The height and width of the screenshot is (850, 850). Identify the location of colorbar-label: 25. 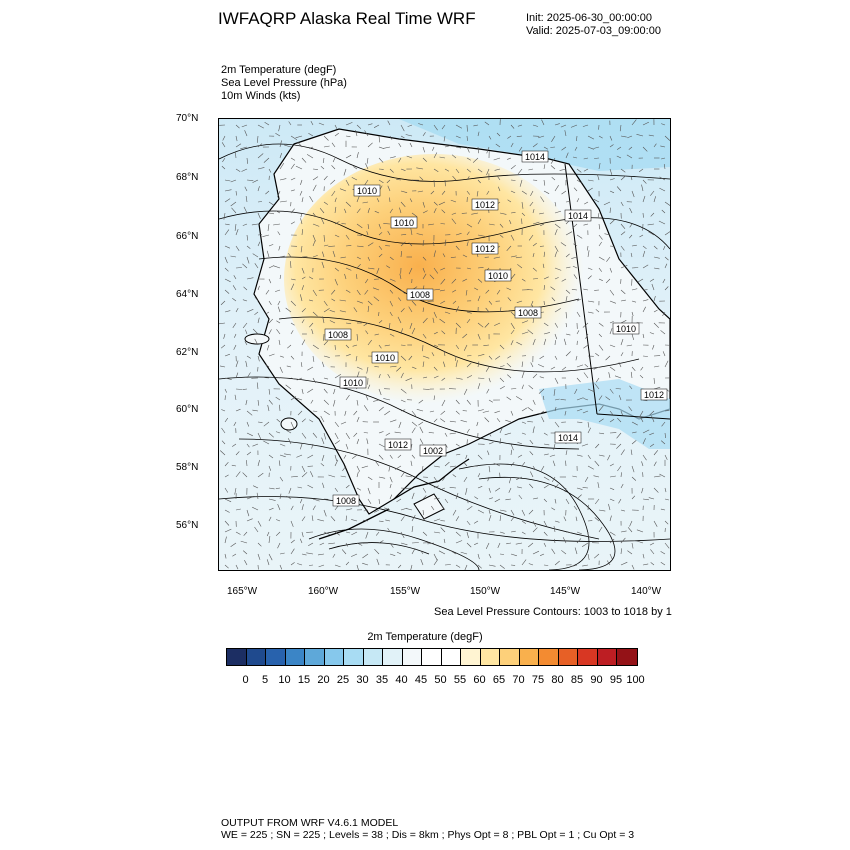
(343, 680).